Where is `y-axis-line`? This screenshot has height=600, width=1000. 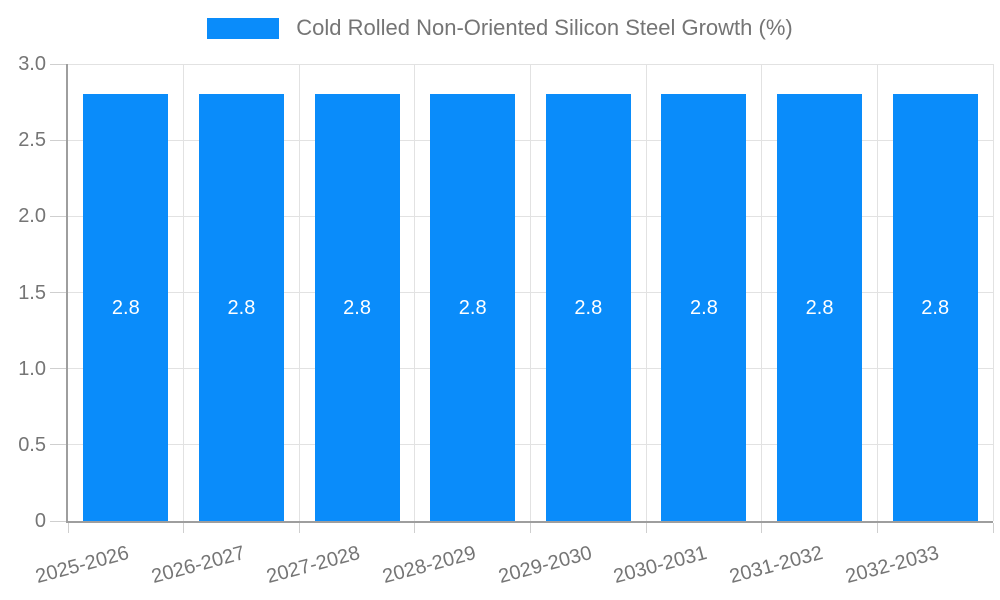 y-axis-line is located at coordinates (67, 293).